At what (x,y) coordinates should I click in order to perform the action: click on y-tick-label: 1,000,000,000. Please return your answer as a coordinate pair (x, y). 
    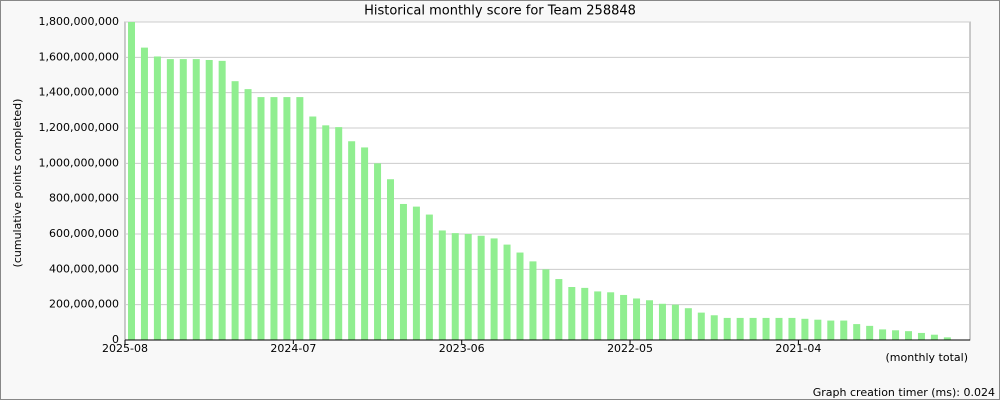
    Looking at the image, I should click on (79, 162).